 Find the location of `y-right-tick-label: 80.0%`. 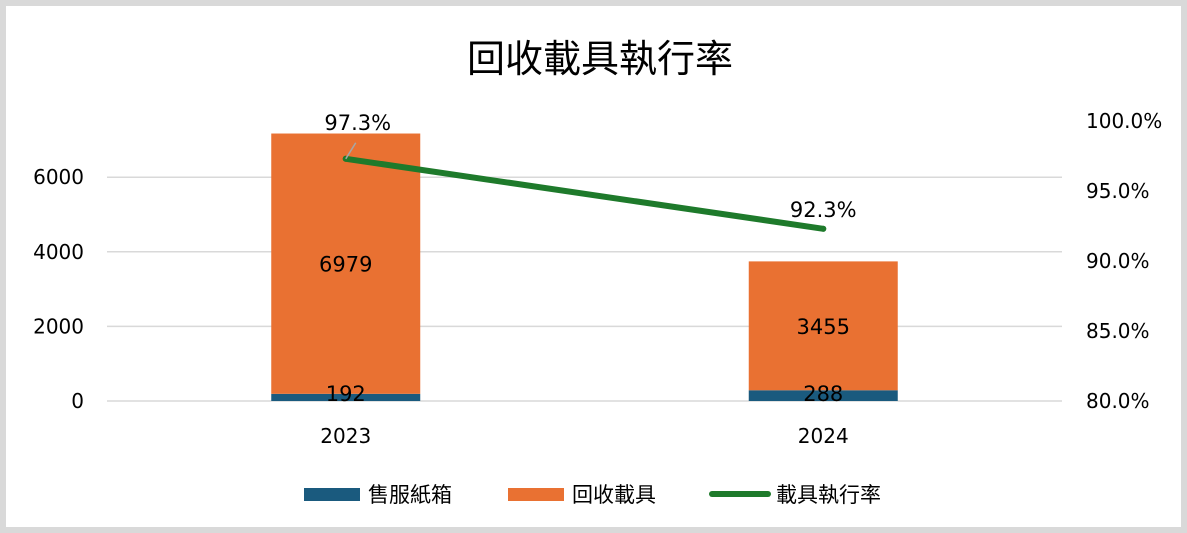

y-right-tick-label: 80.0% is located at coordinates (1118, 401).